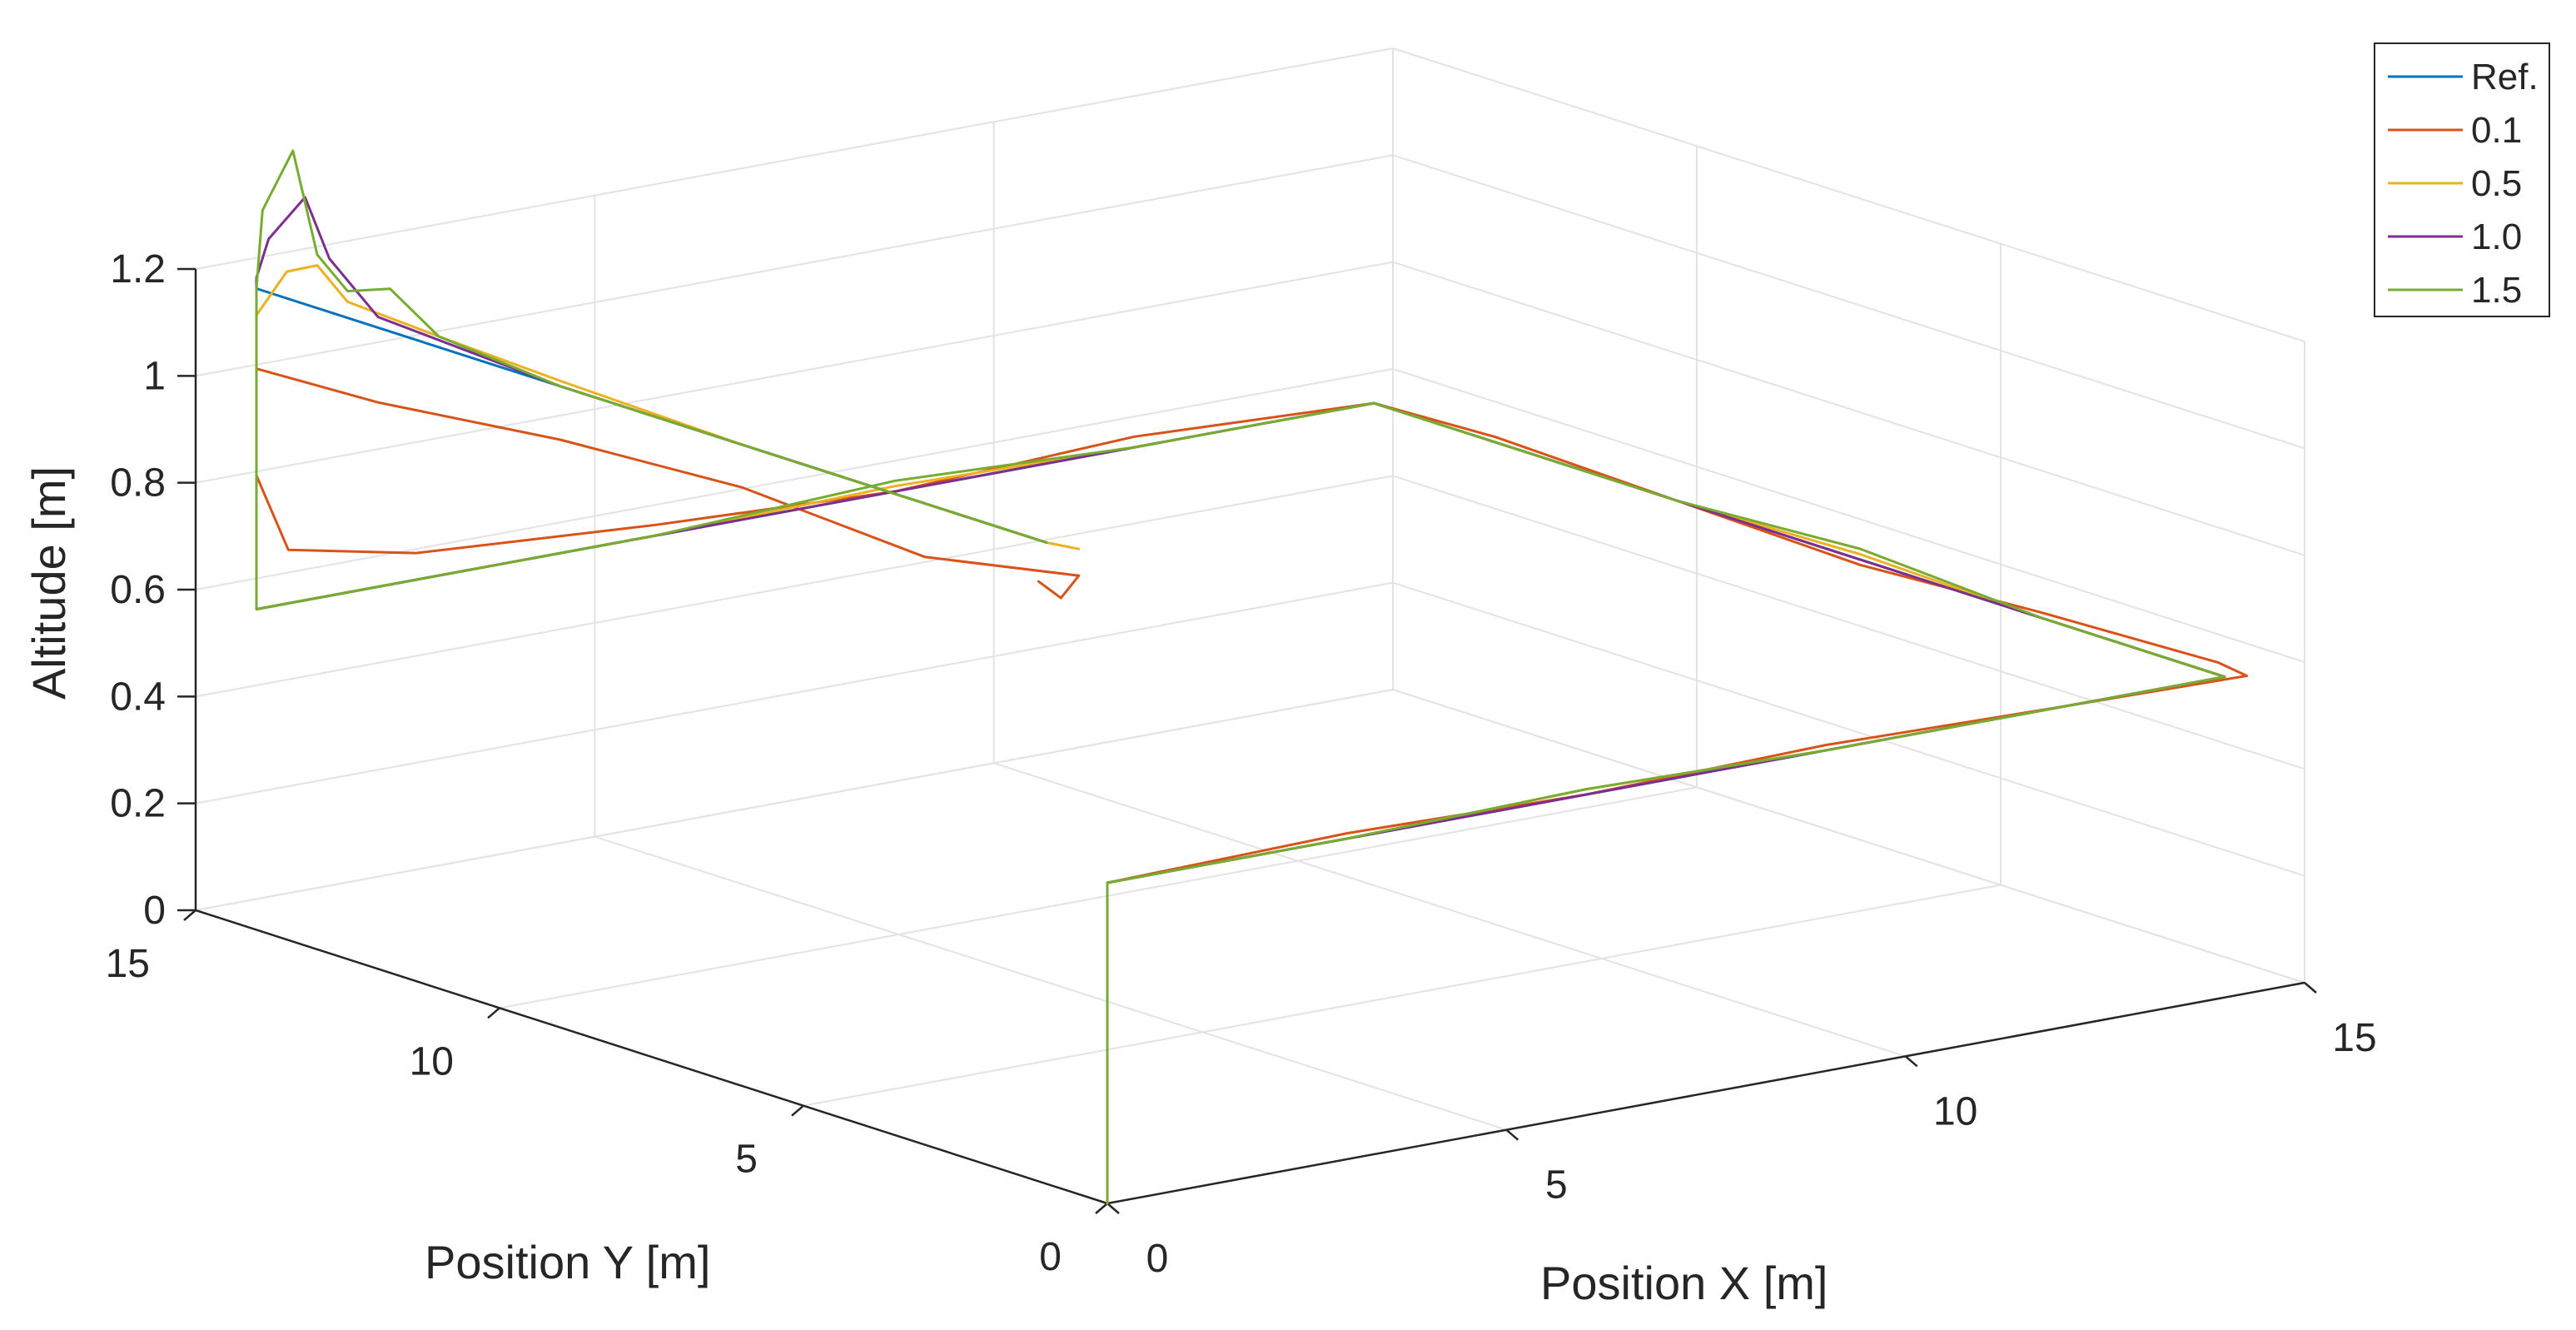  What do you see at coordinates (154, 911) in the screenshot?
I see `z-tick-label: 0` at bounding box center [154, 911].